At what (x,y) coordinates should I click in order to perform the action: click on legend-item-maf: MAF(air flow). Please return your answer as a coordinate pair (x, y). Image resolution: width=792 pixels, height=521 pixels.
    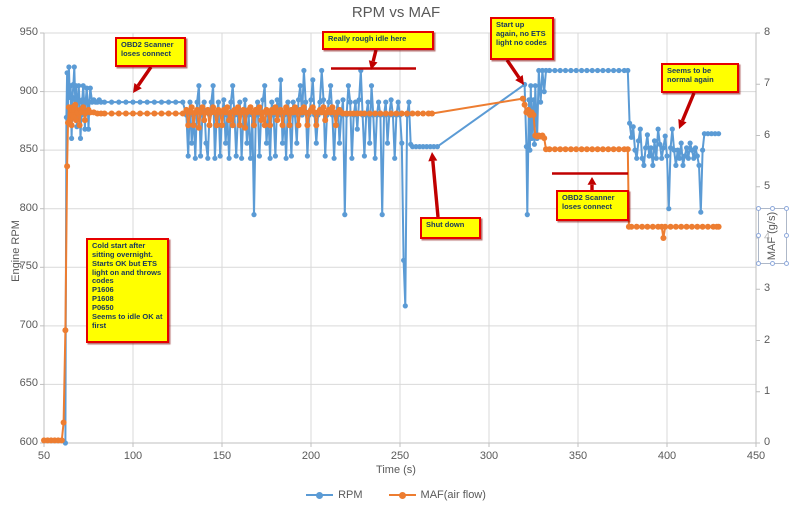
    Looking at the image, I should click on (437, 495).